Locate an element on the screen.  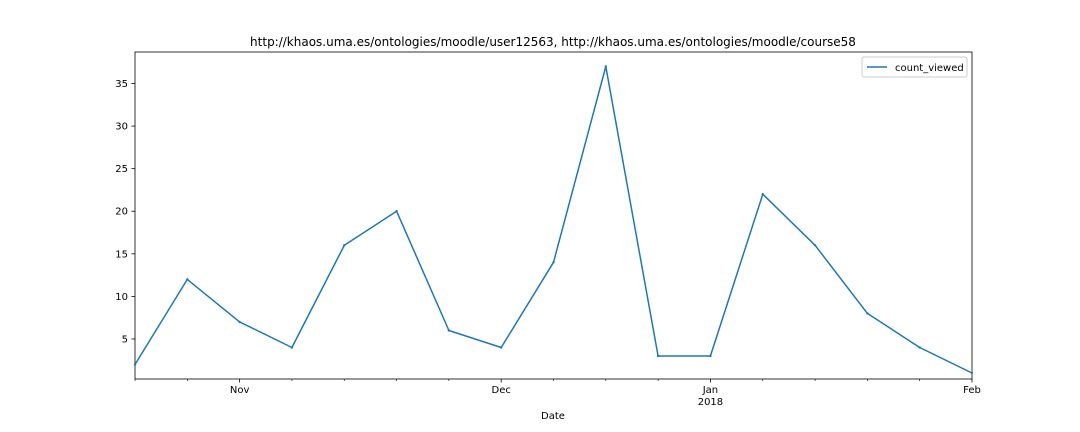
x-tick-label: Feb is located at coordinates (972, 390).